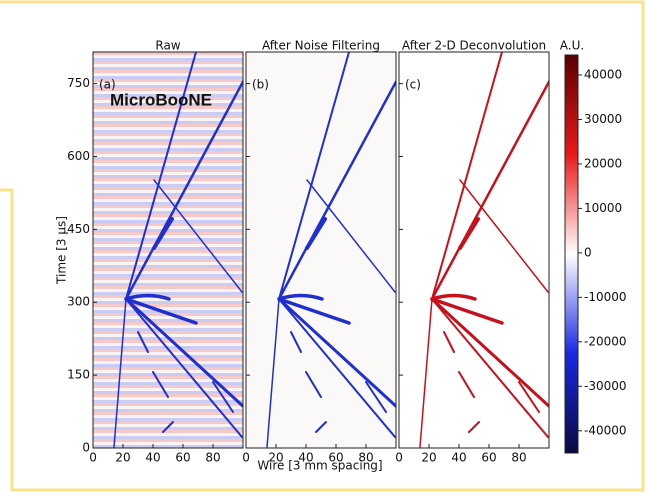 The width and height of the screenshot is (646, 492). I want to click on panel-tag: (b), so click(260, 85).